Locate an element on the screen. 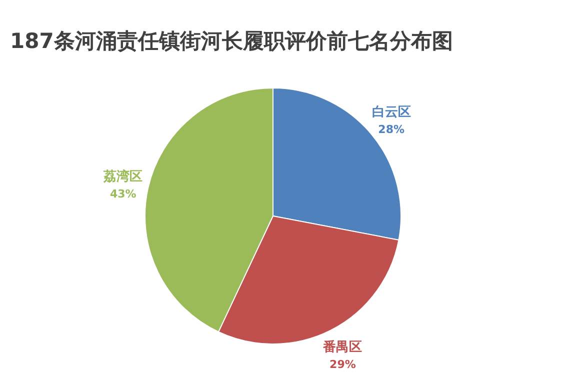 This screenshot has height=384, width=575. data-label: 28% is located at coordinates (391, 129).